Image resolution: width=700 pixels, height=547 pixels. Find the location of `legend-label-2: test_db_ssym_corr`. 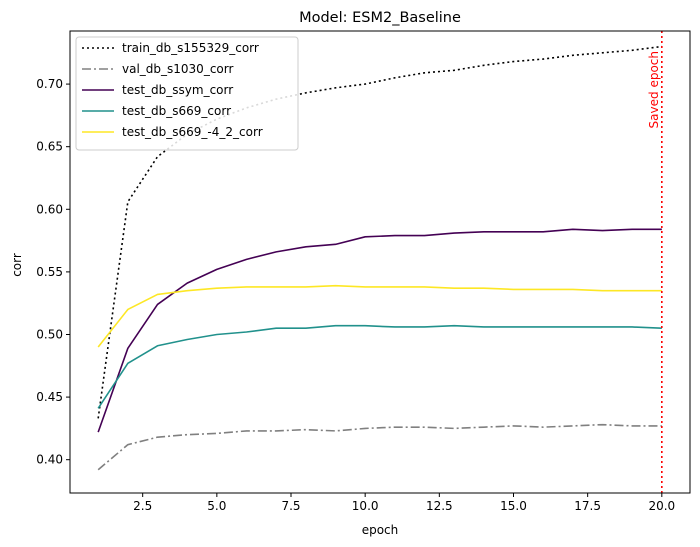

legend-label-2: test_db_ssym_corr is located at coordinates (177, 90).